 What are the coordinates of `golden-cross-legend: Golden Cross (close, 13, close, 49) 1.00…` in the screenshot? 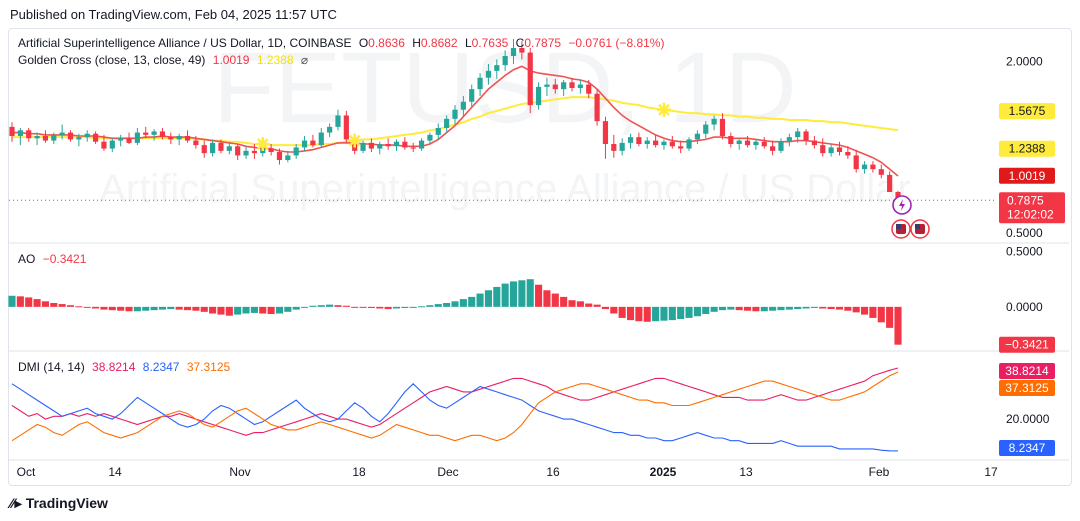 It's located at (165, 60).